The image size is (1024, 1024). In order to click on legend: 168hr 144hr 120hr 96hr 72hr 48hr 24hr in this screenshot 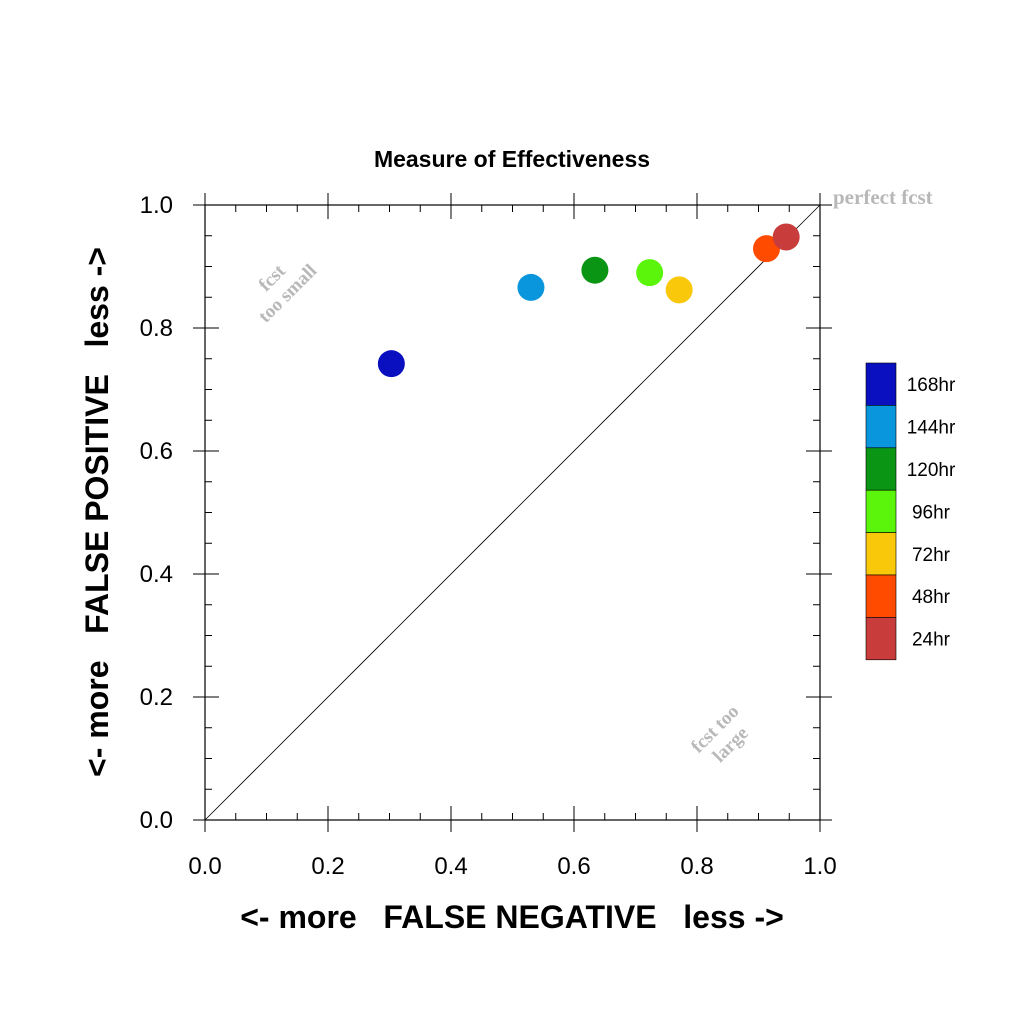, I will do `click(910, 511)`.